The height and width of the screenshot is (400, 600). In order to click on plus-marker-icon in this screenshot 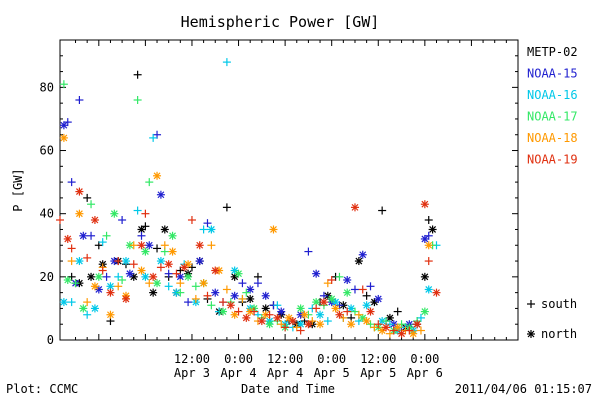, I will do `click(531, 304)`.